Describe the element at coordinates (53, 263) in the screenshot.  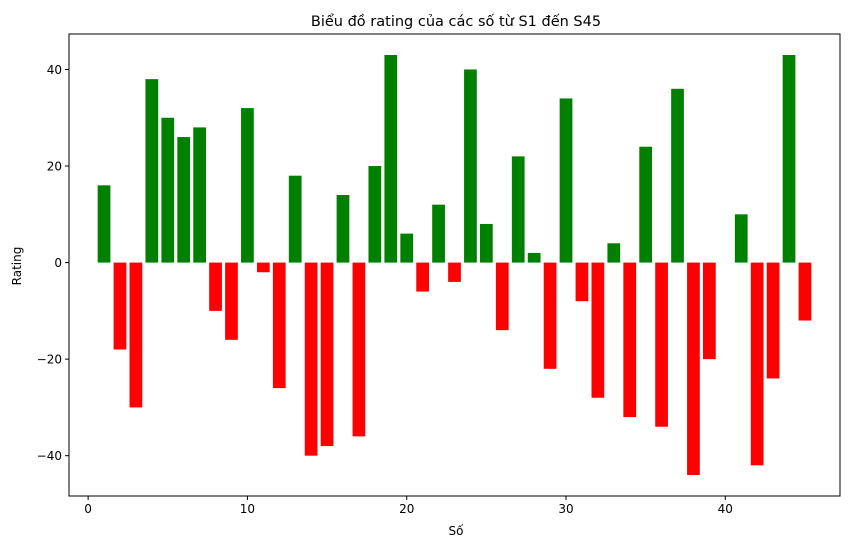
I see `y-axis-ticks: −40 −20 0 20 40` at that location.